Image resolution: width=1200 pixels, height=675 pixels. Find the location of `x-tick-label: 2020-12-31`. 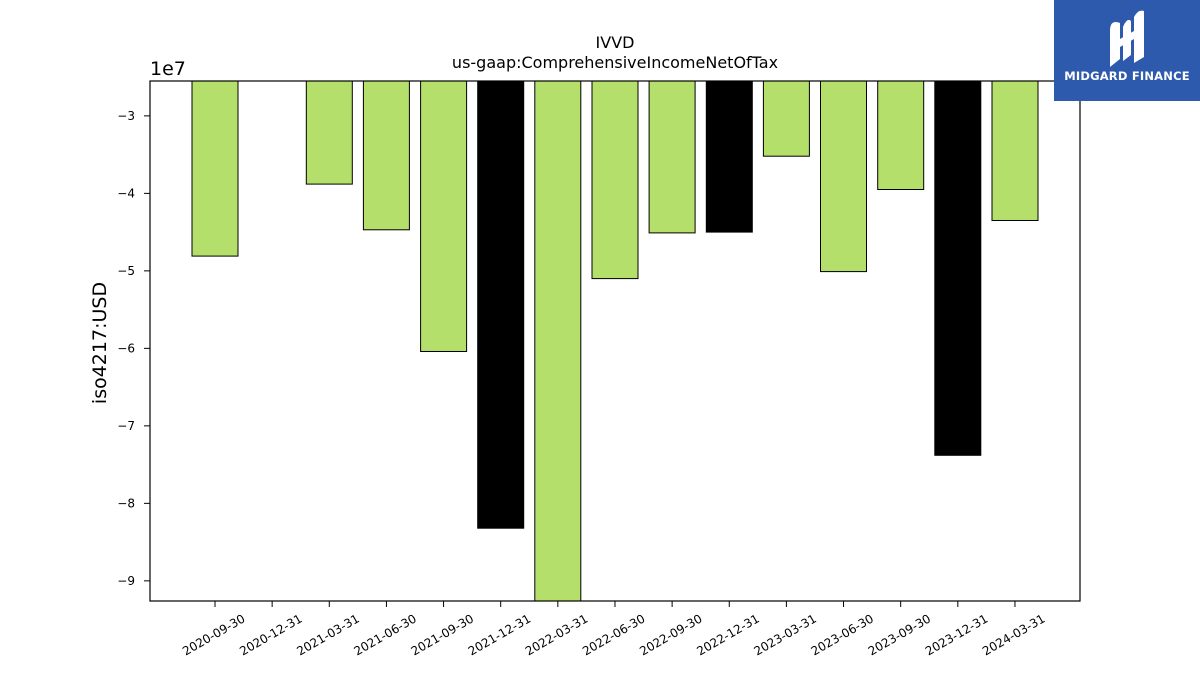

x-tick-label: 2020-12-31 is located at coordinates (270, 634).